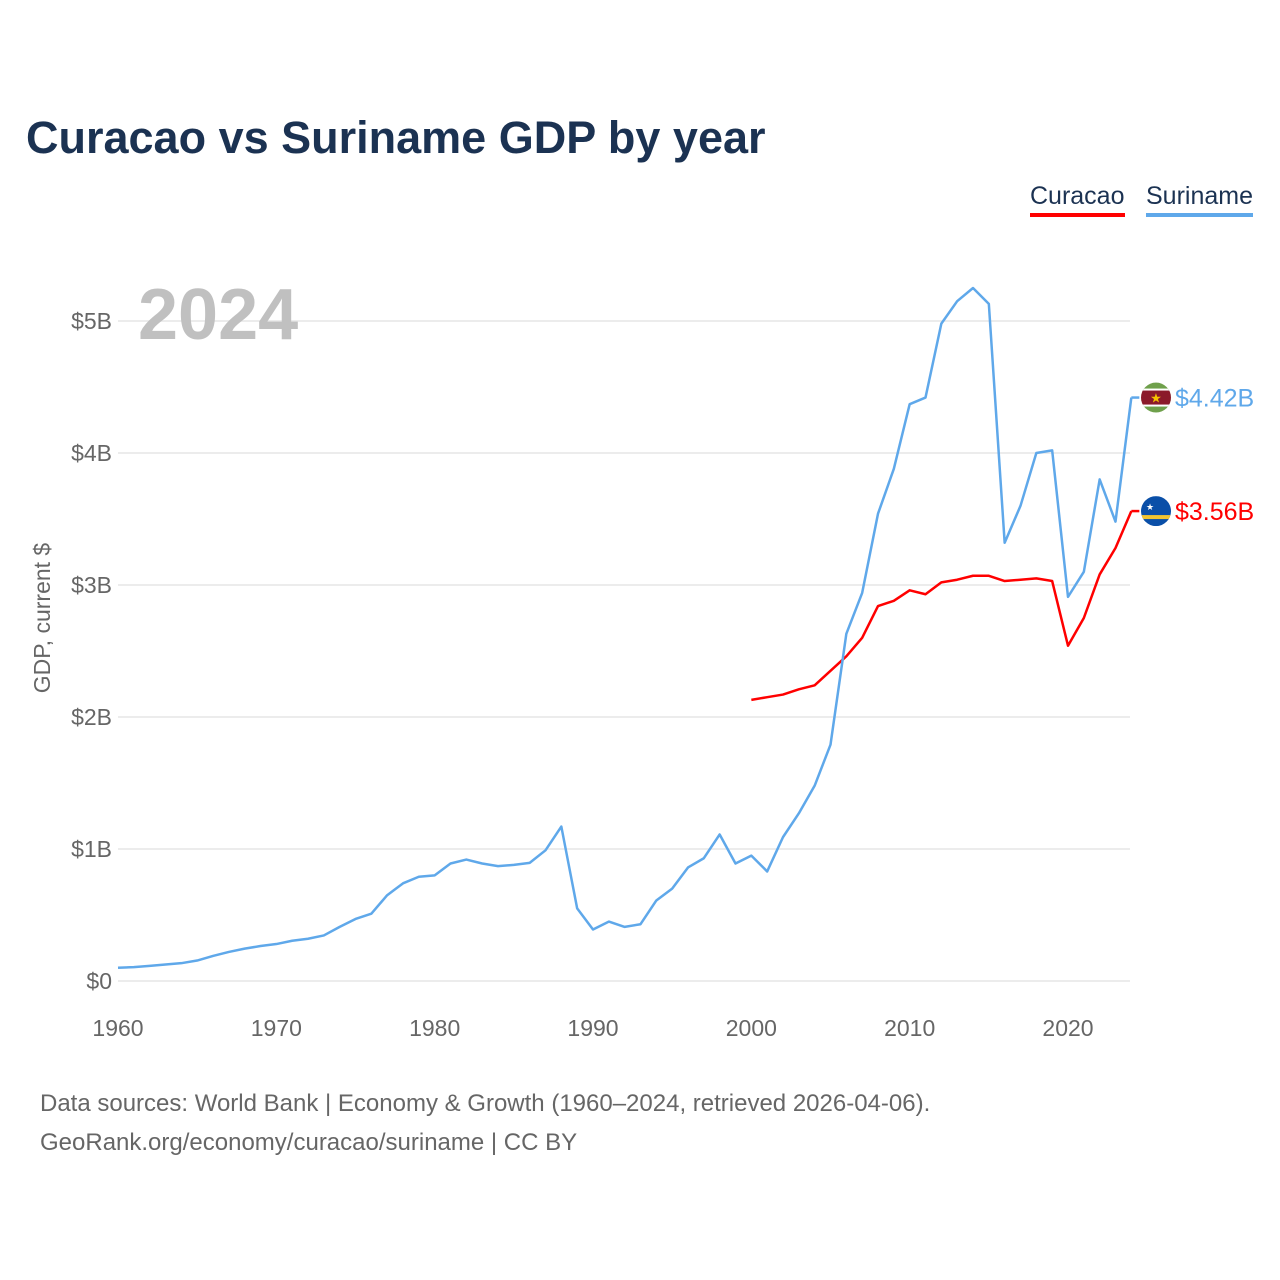  I want to click on x-tick-label: 2010, so click(909, 1028).